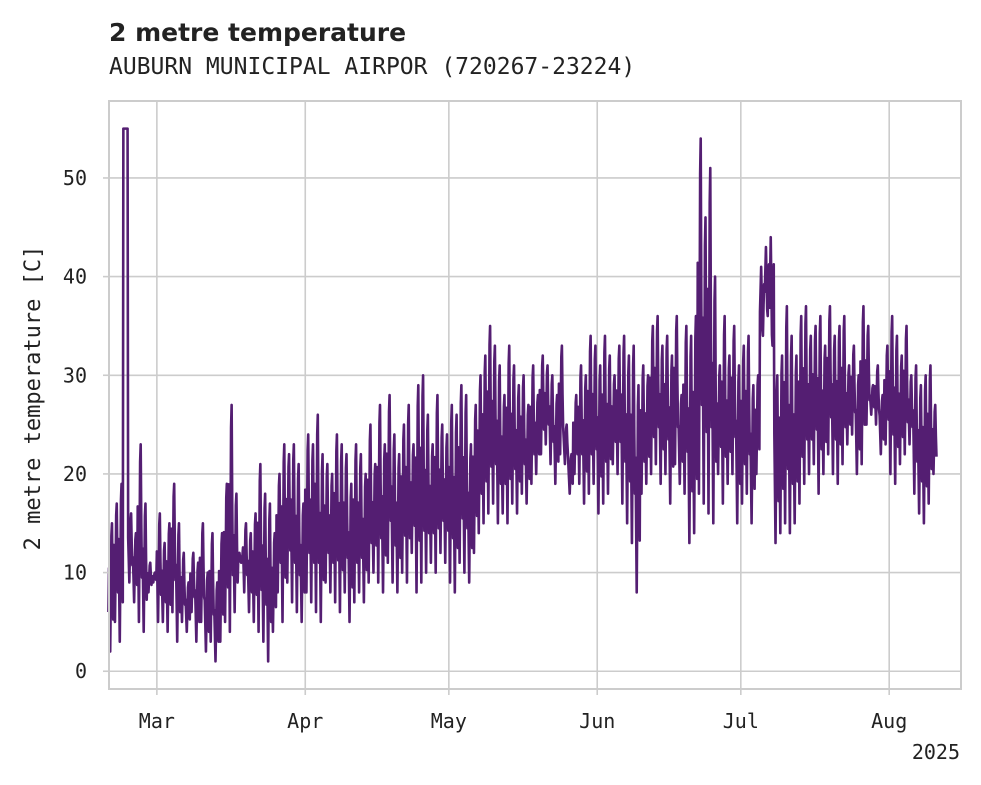 This screenshot has height=785, width=981. Describe the element at coordinates (157, 721) in the screenshot. I see `x-tick-label: Mar` at that location.